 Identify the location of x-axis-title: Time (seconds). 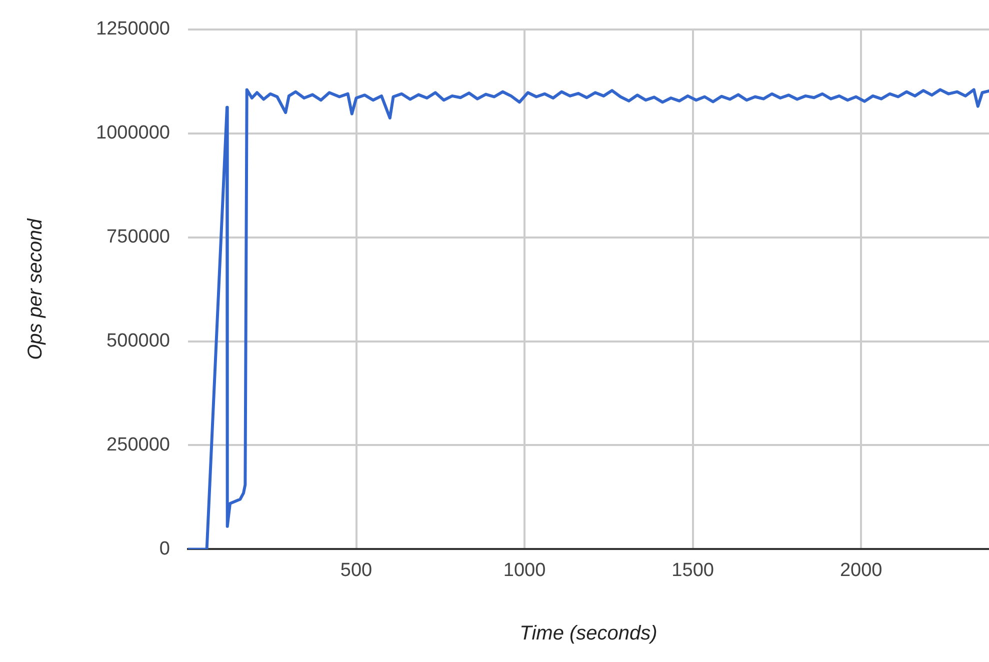
(589, 633).